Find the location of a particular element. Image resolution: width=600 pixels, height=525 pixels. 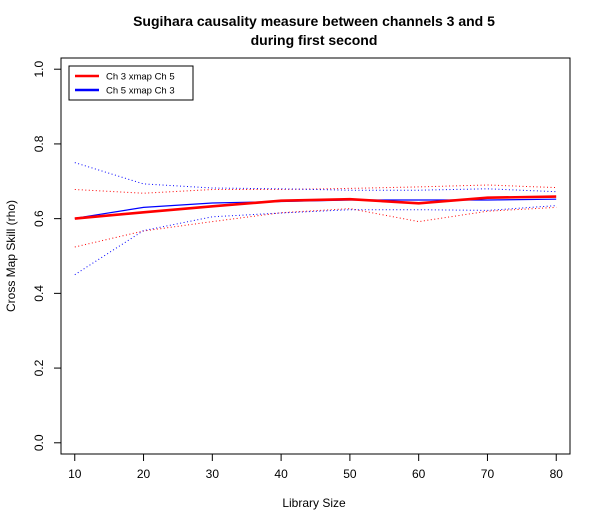

legend-label-ch5-xmap-ch3: Ch 5 xmap Ch 3 is located at coordinates (140, 91).